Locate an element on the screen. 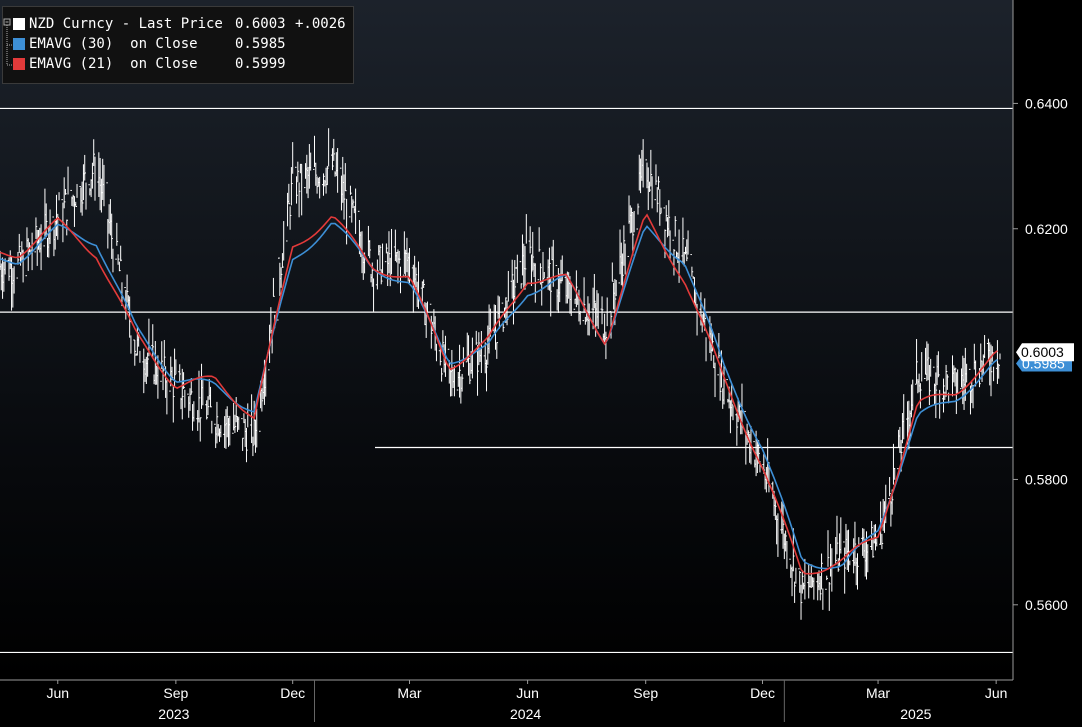 Image resolution: width=1082 pixels, height=727 pixels. last-price-marker is located at coordinates (1045, 352).